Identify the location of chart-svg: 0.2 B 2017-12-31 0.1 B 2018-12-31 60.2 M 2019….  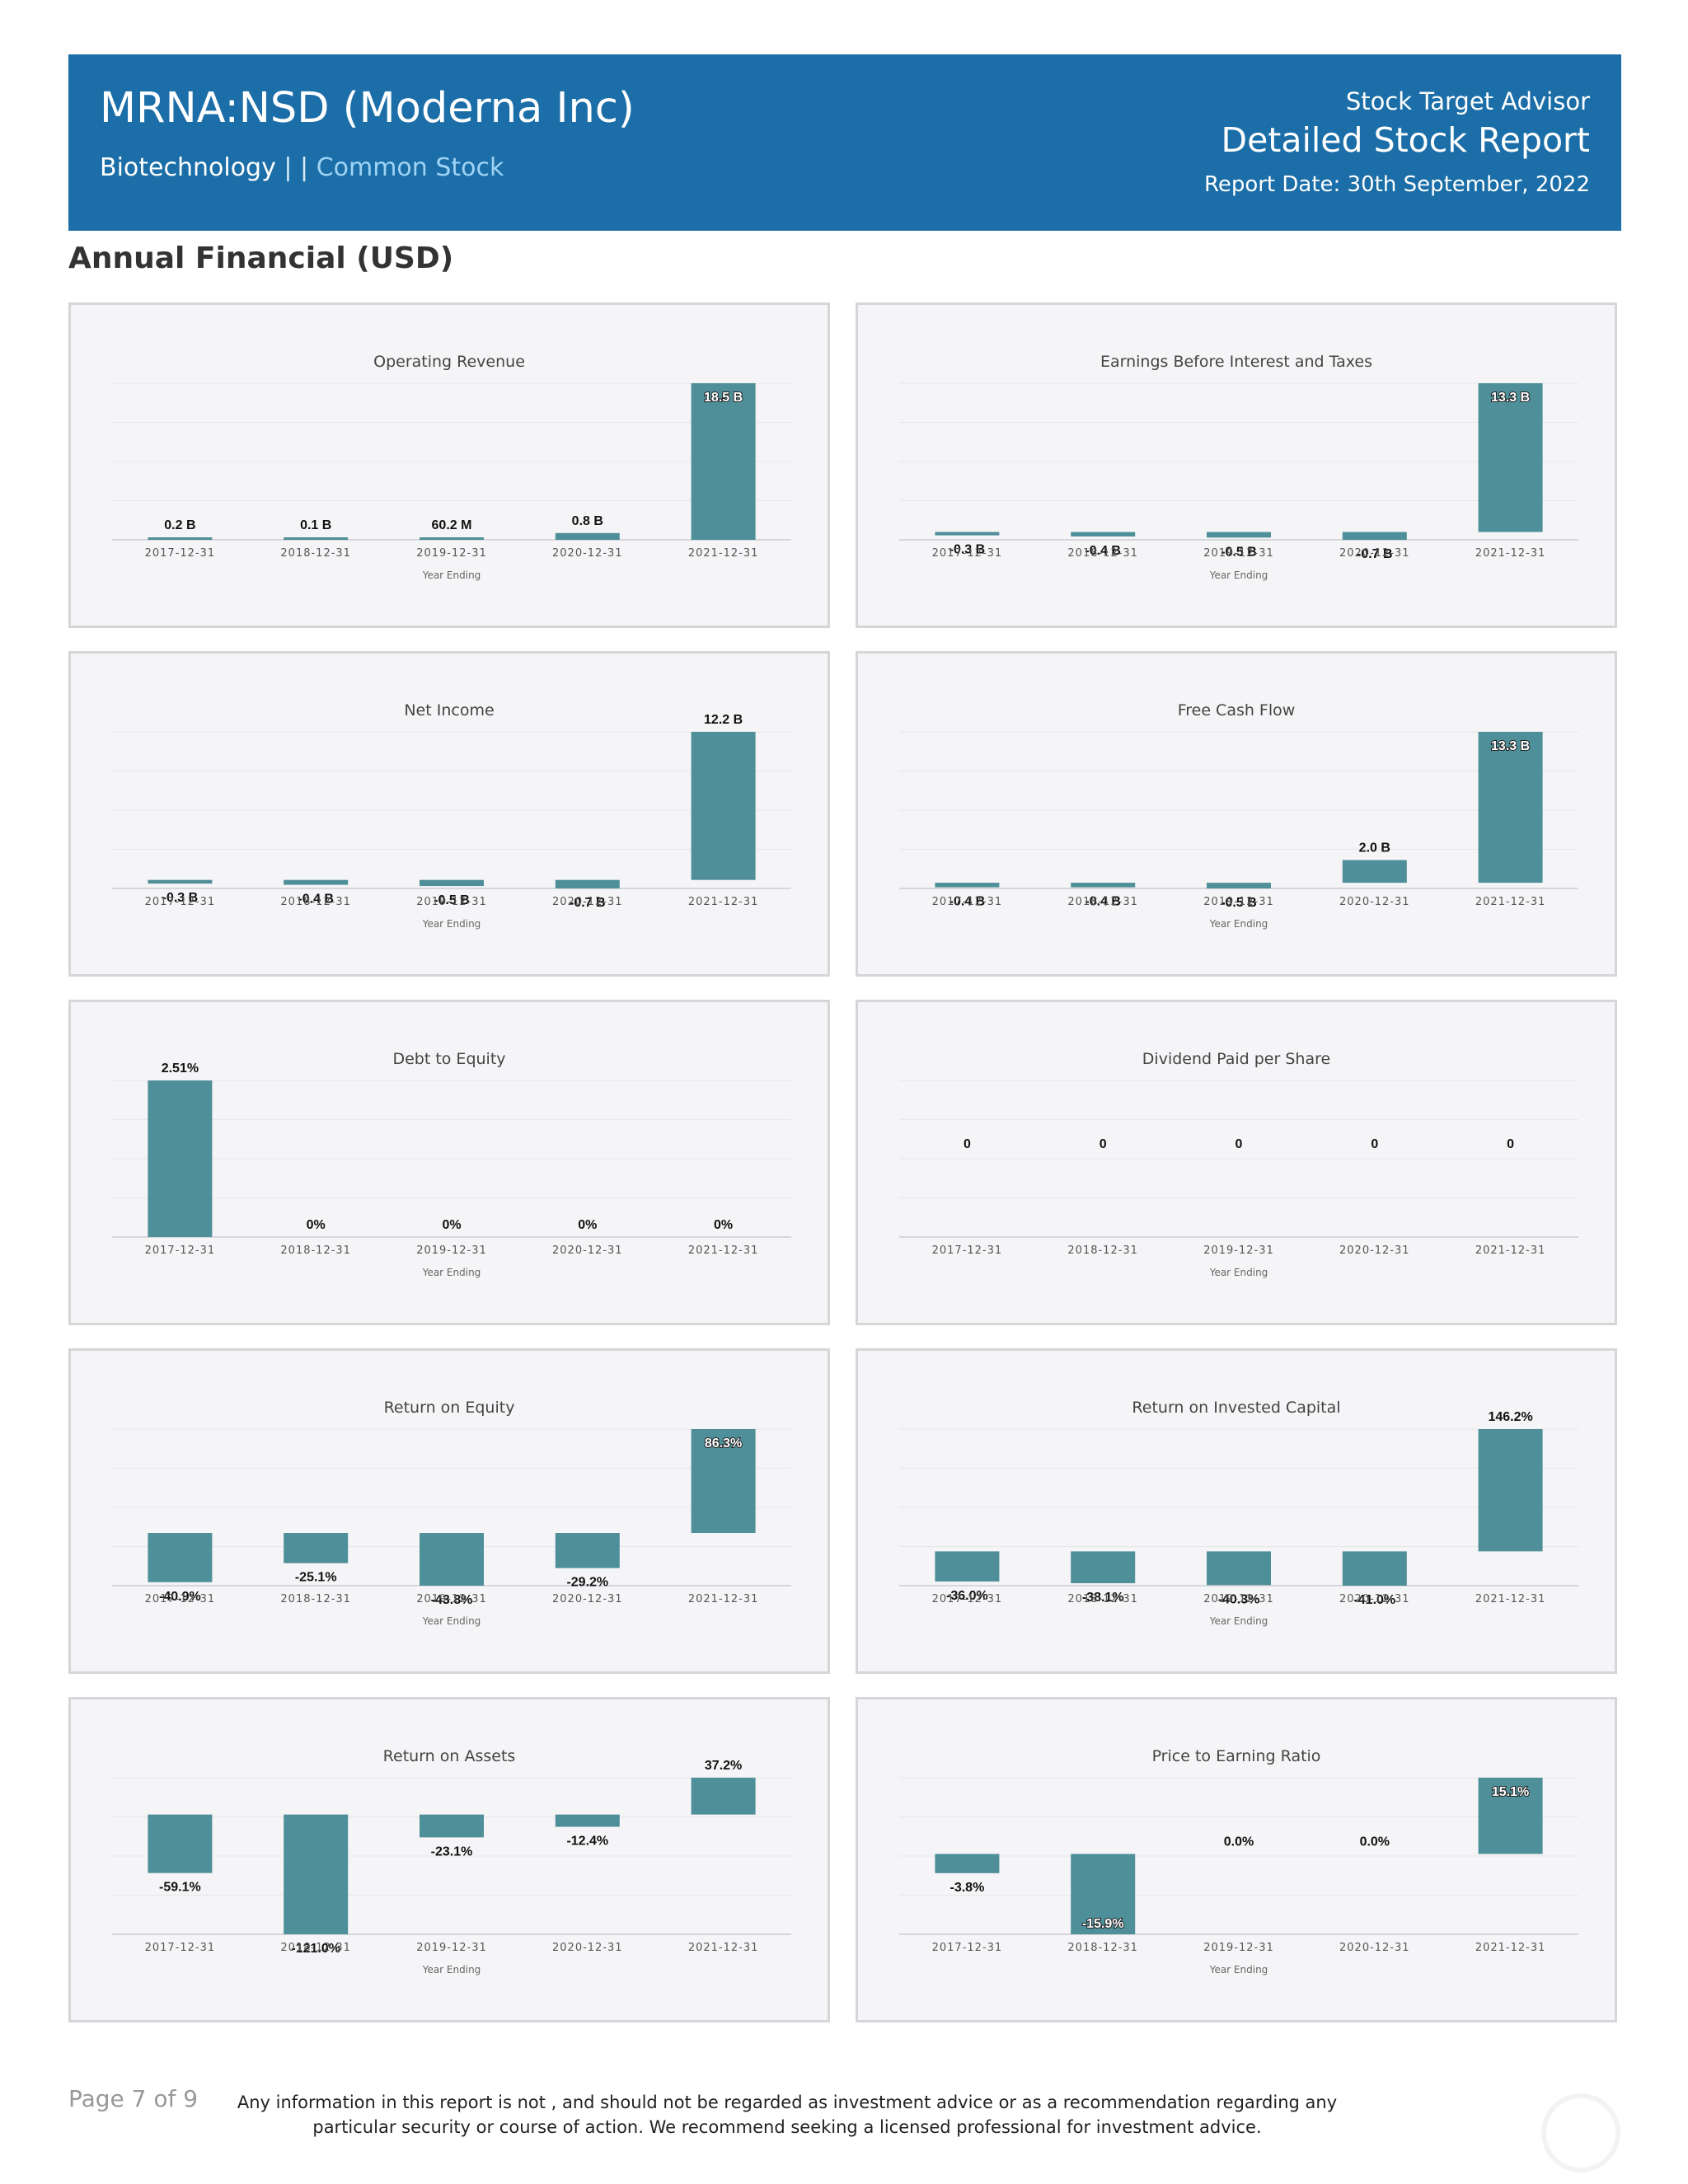
(452, 481).